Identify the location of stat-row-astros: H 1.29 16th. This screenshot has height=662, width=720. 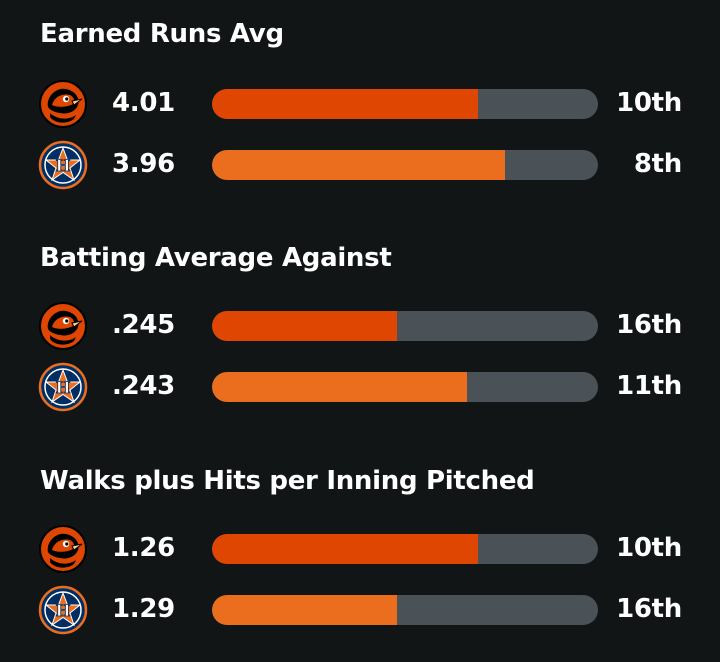
(360, 609).